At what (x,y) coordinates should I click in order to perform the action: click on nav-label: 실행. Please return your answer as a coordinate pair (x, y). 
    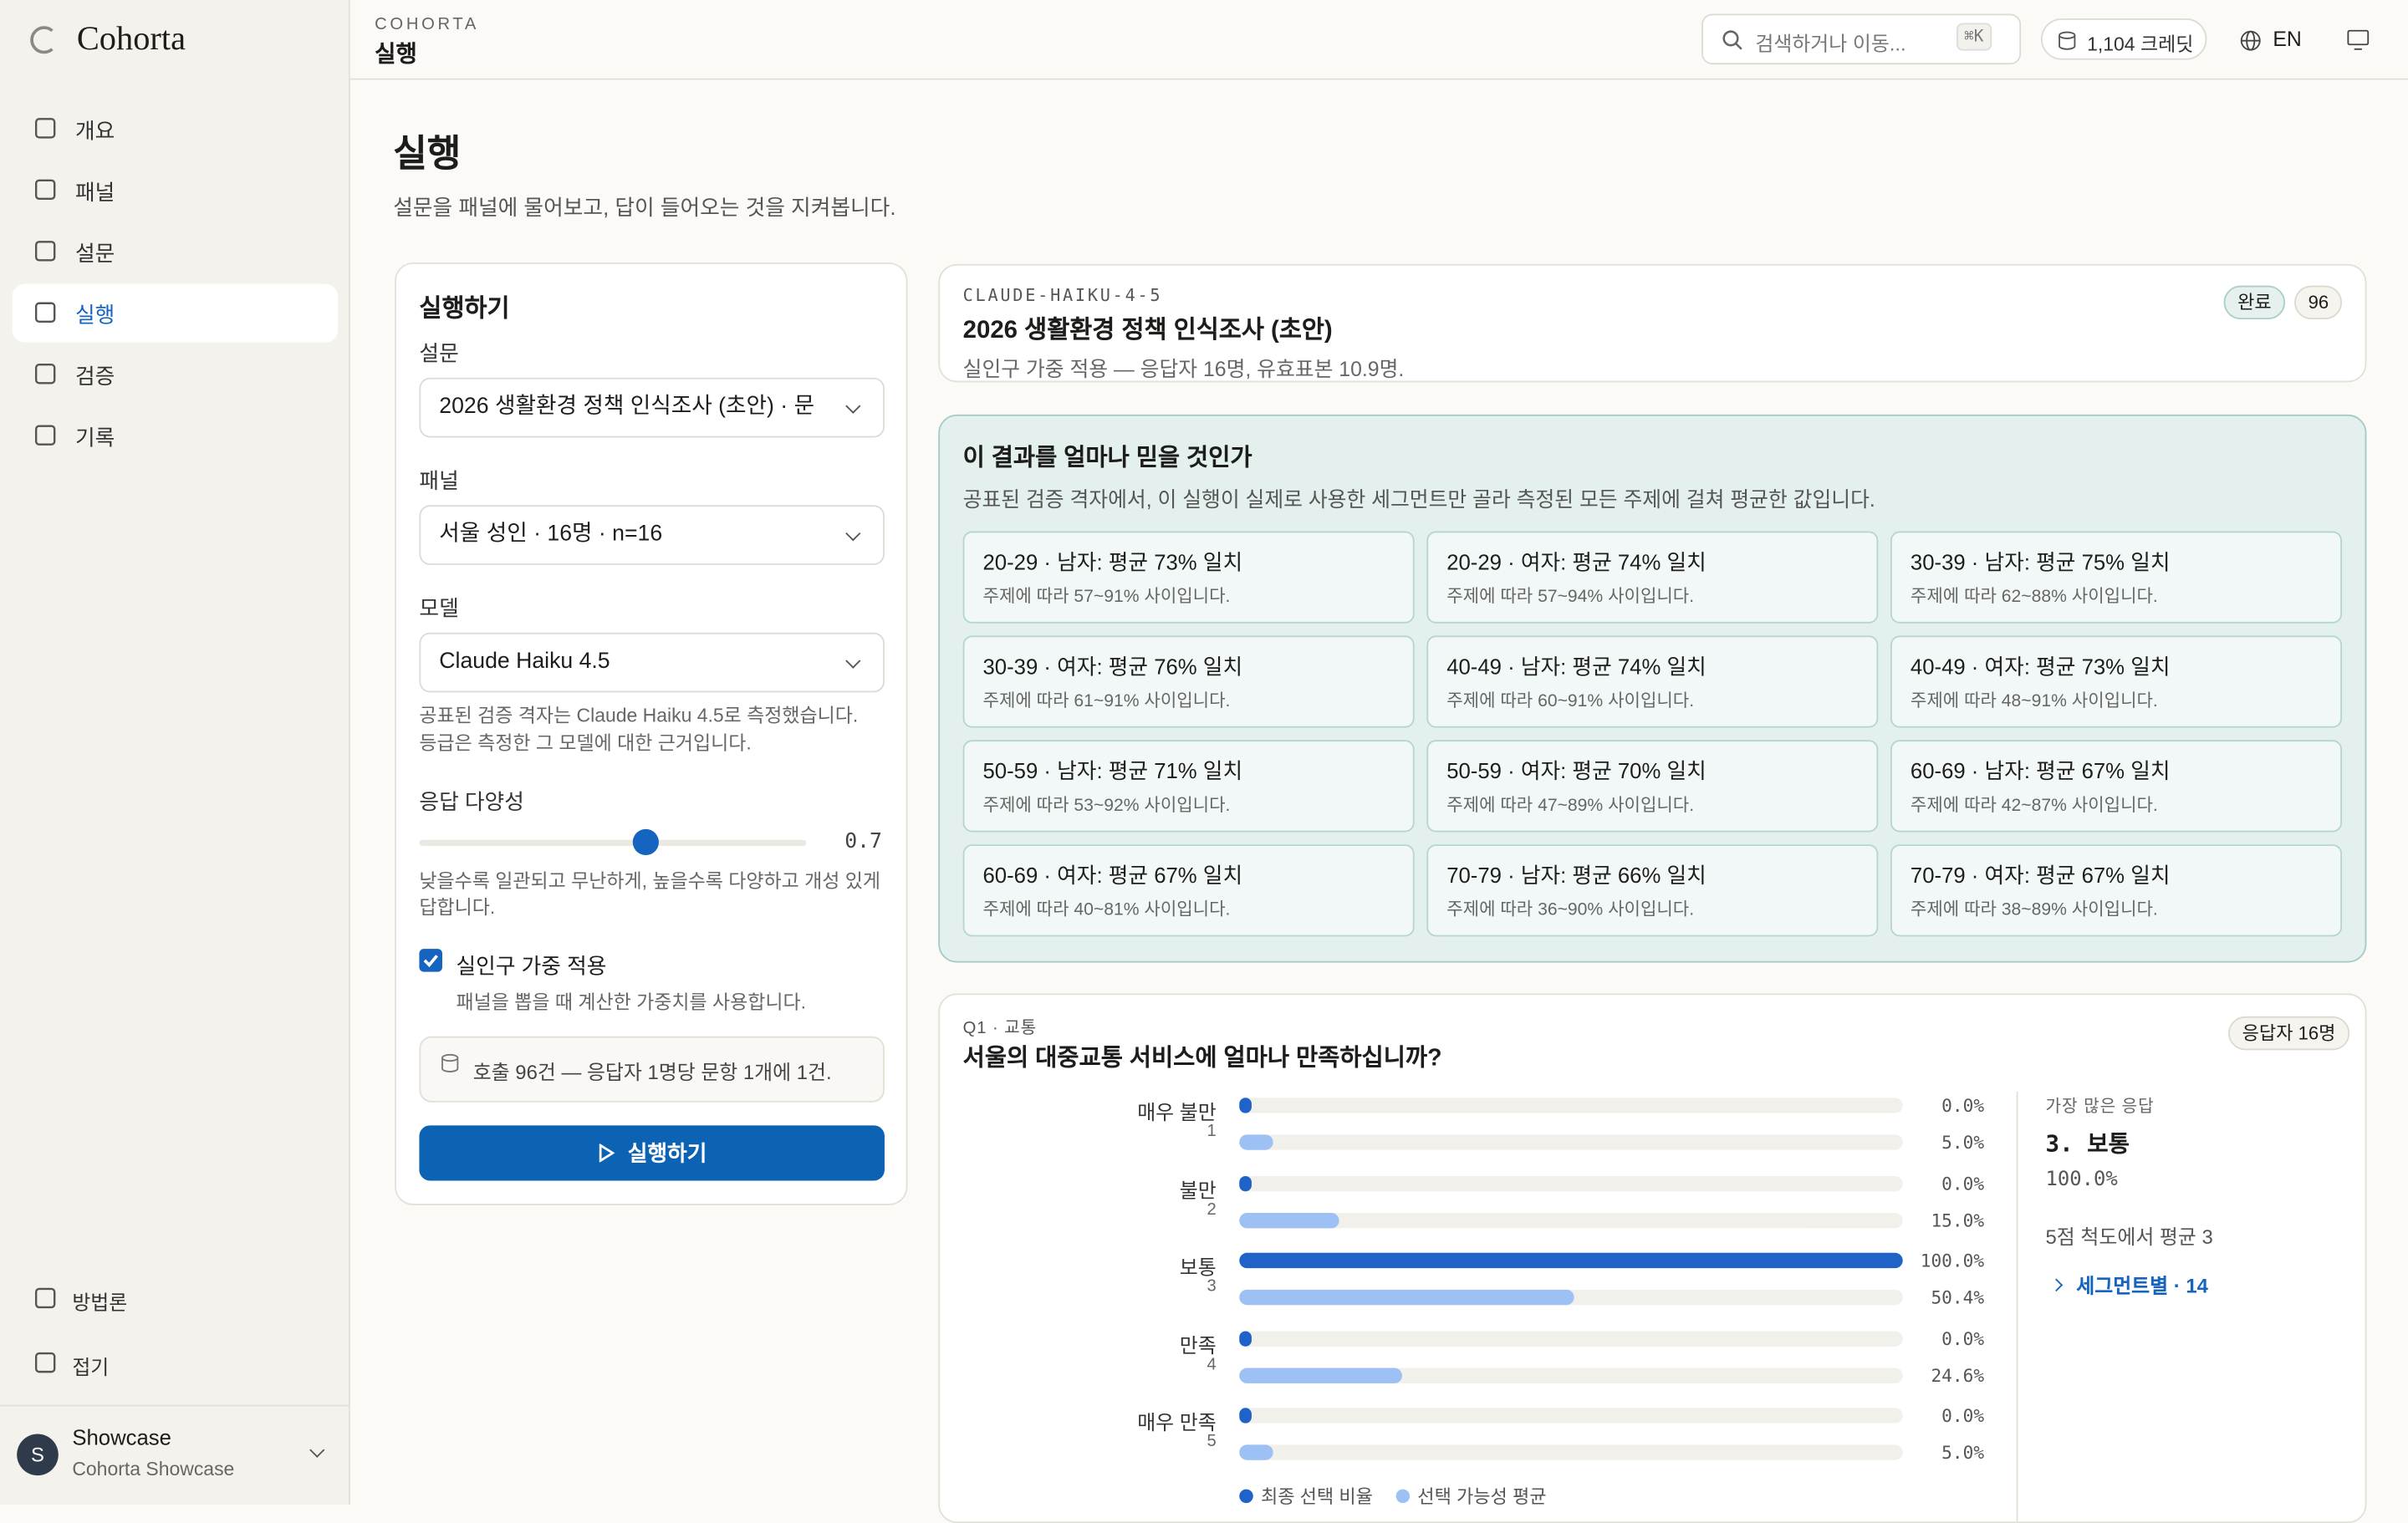
    Looking at the image, I should click on (95, 315).